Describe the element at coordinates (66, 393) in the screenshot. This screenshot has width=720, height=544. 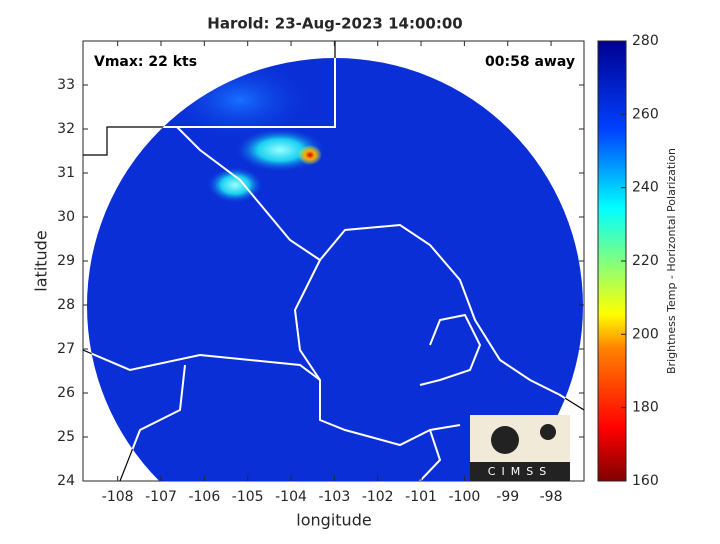
I see `y-tick-label: 26` at that location.